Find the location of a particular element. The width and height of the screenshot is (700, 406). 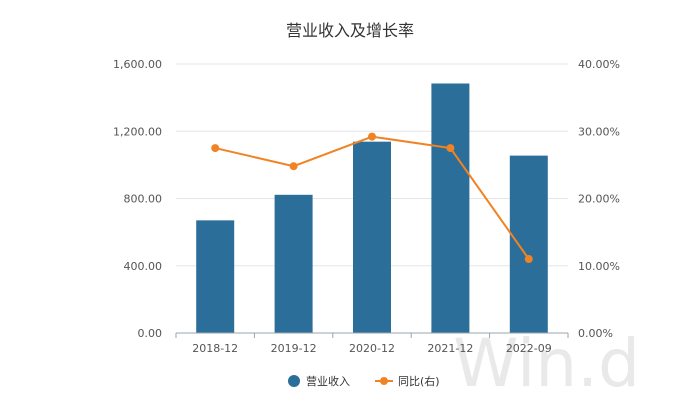

x-tick-label: 2022-09 is located at coordinates (529, 348).